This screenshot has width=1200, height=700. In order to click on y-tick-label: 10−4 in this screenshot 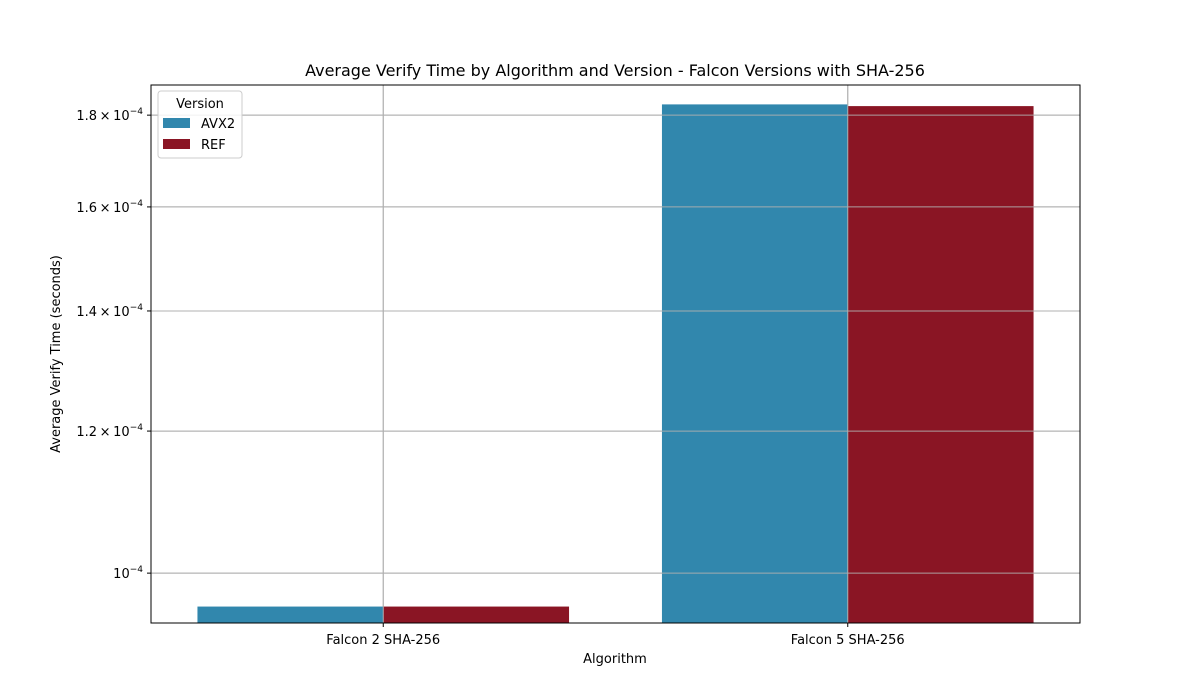, I will do `click(128, 573)`.